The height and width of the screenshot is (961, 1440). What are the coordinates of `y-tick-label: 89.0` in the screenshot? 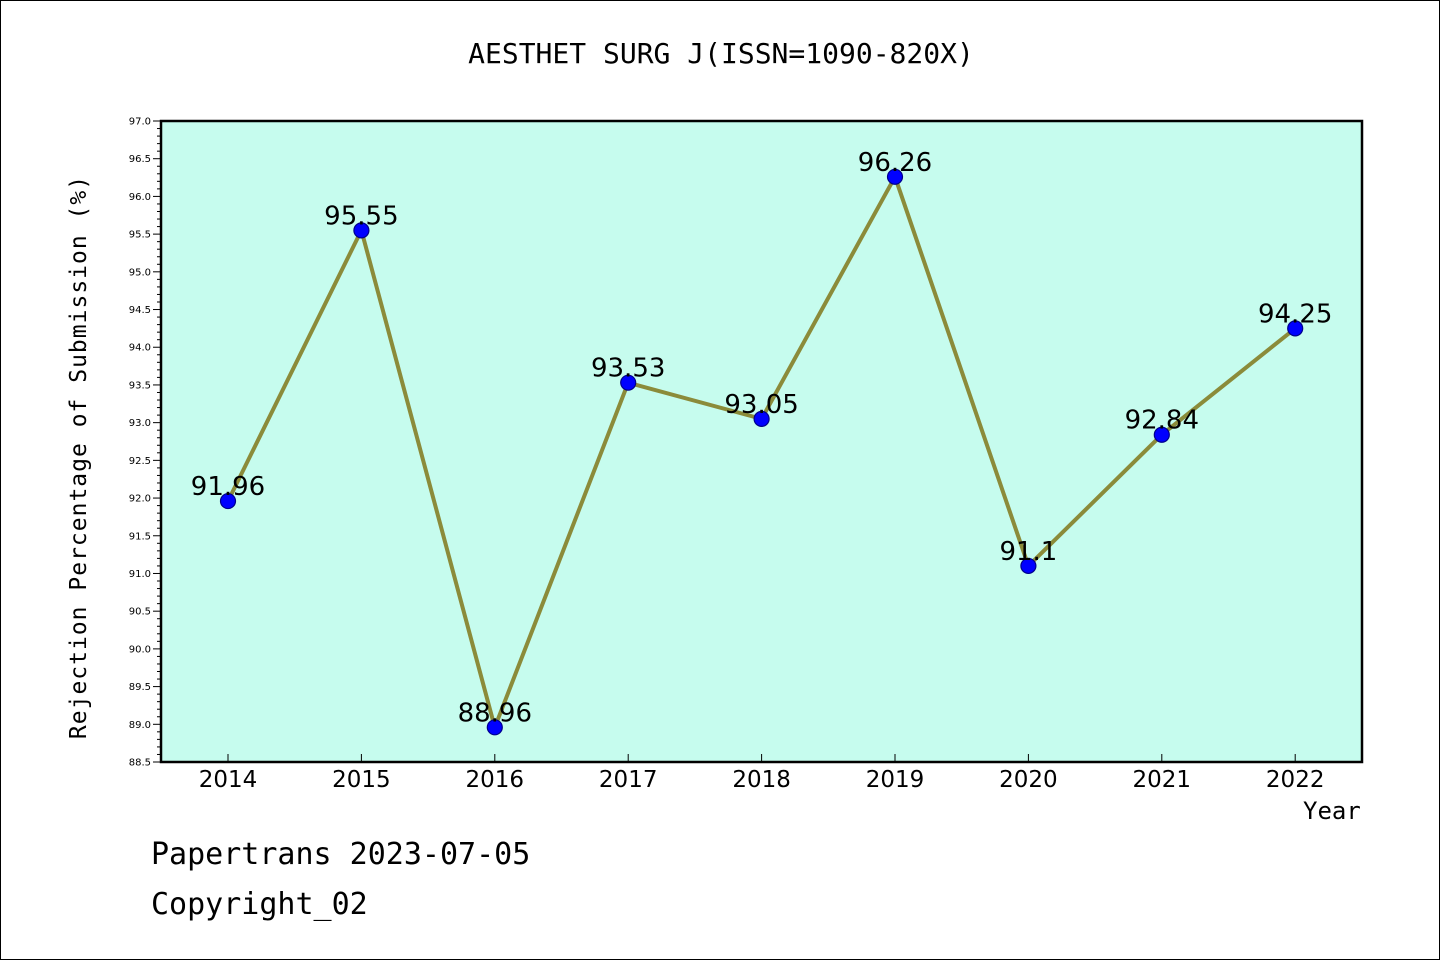 It's located at (140, 725).